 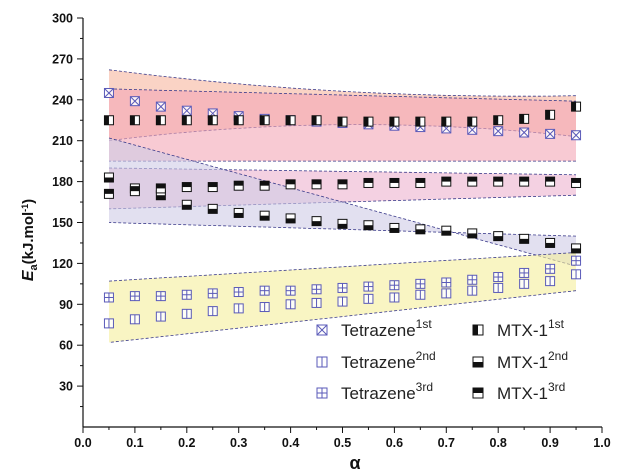 I want to click on x-axis-title: α, so click(x=354, y=463).